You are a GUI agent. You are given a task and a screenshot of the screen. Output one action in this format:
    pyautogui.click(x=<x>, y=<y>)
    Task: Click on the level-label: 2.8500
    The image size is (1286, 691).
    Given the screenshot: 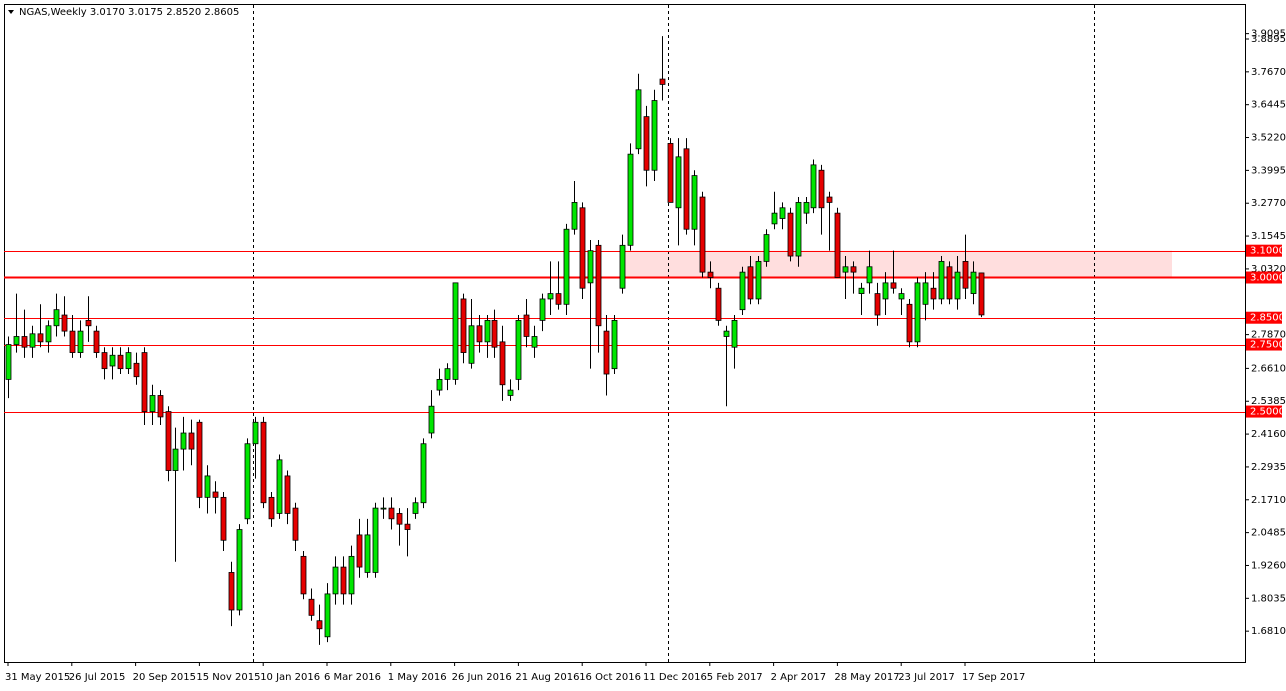 What is the action you would take?
    pyautogui.click(x=1267, y=318)
    